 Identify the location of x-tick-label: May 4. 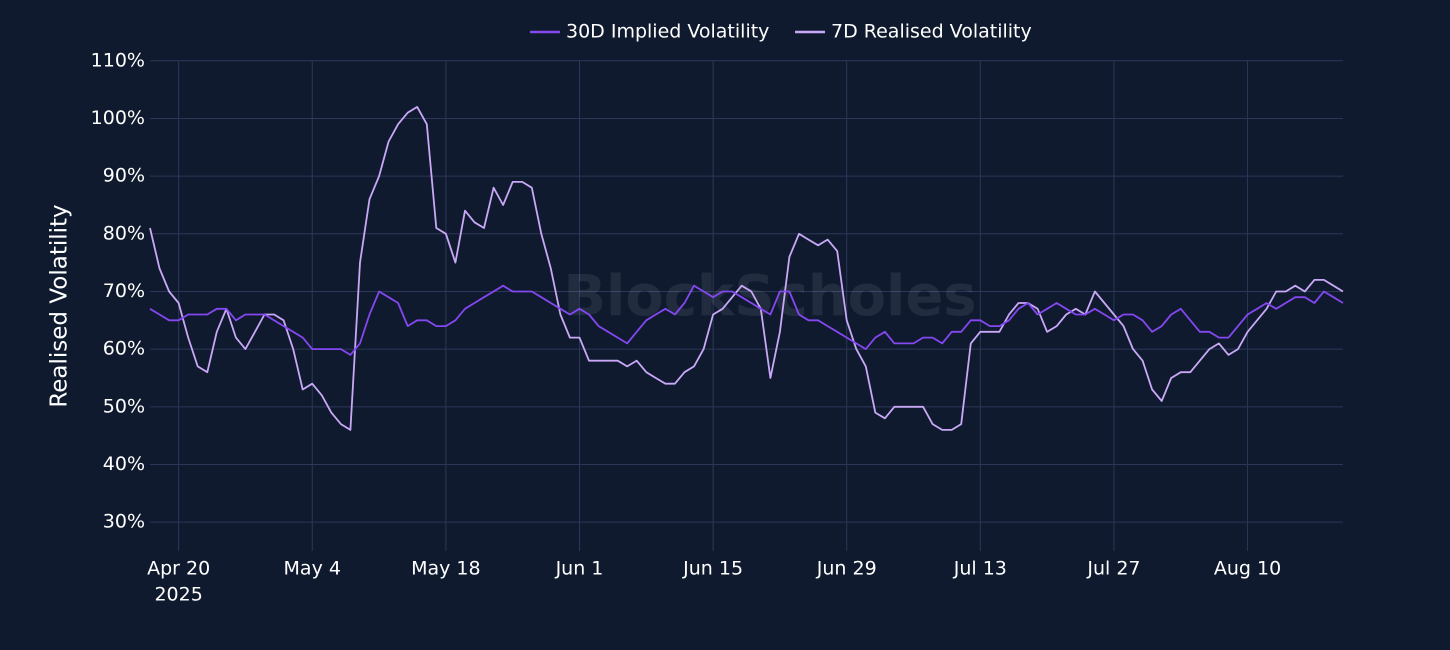
(312, 569).